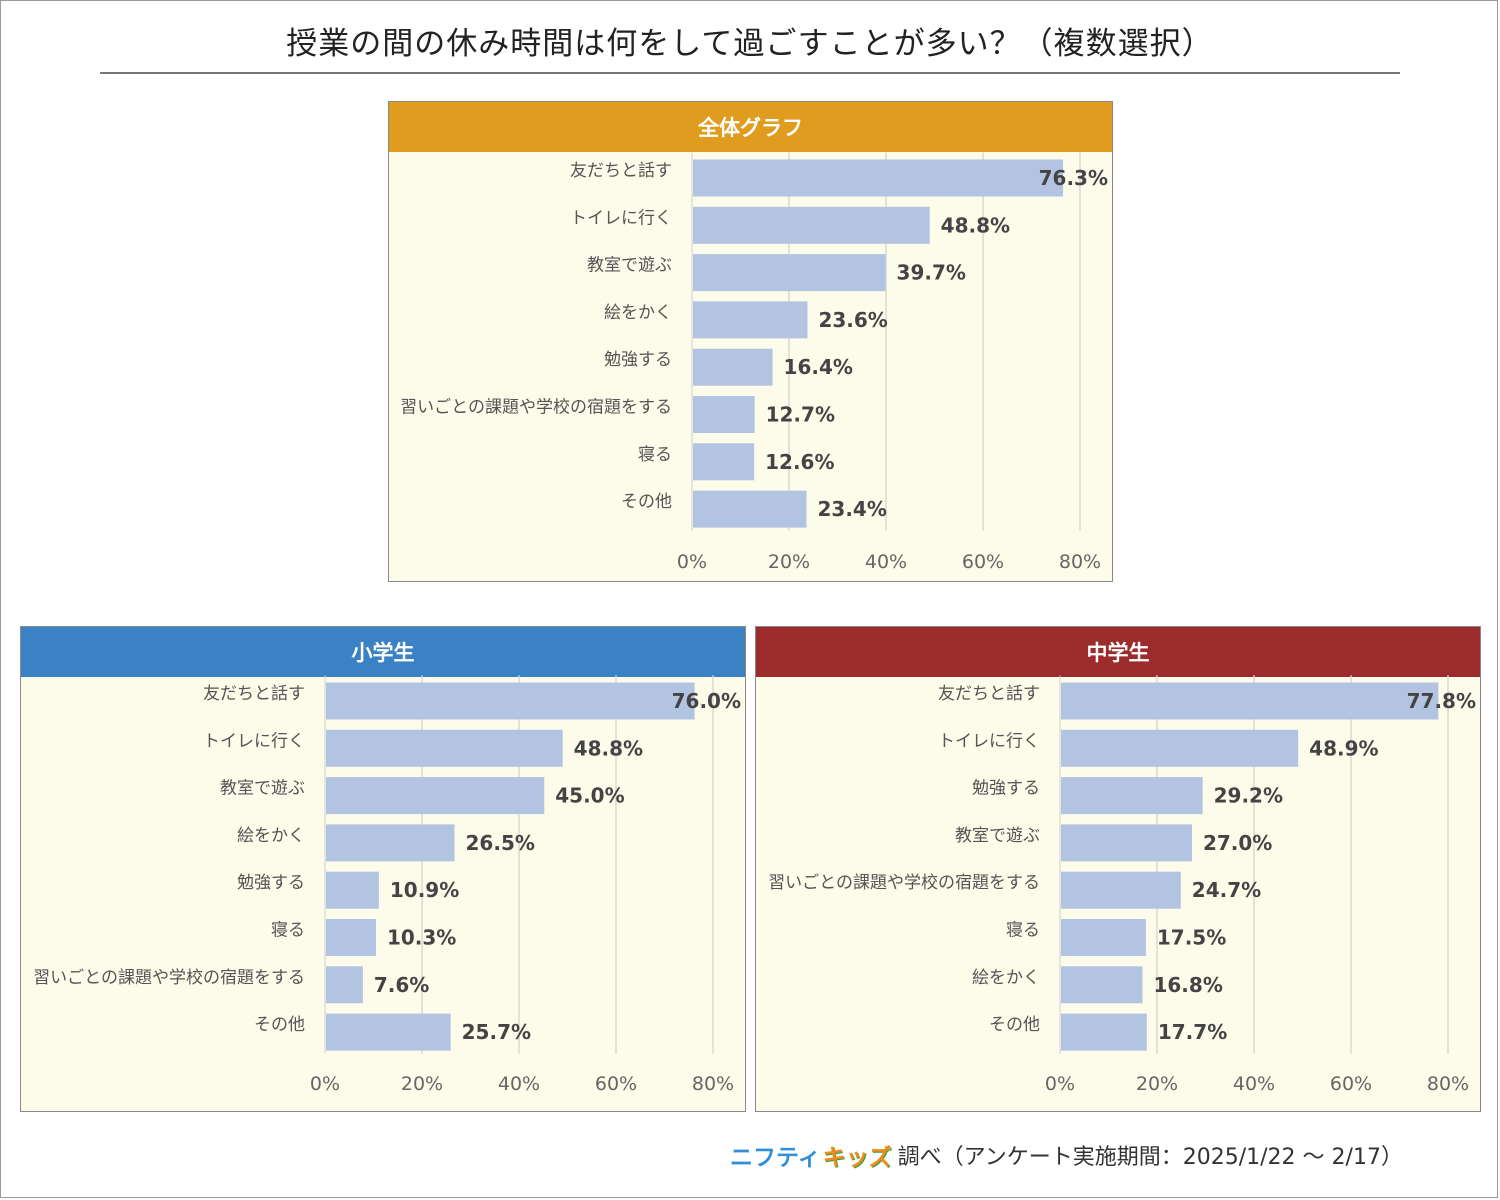  I want to click on junior-high-value-label: 77.8%, so click(1441, 701).